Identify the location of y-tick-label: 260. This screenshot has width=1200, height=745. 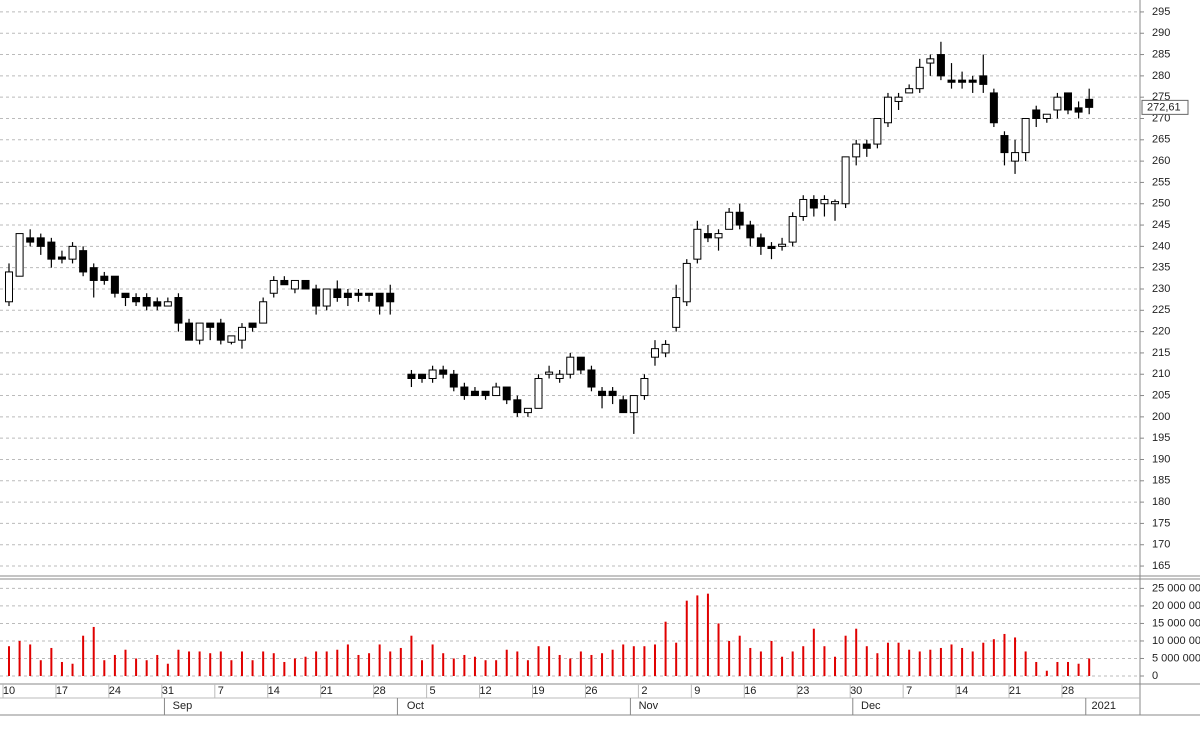
(1161, 161).